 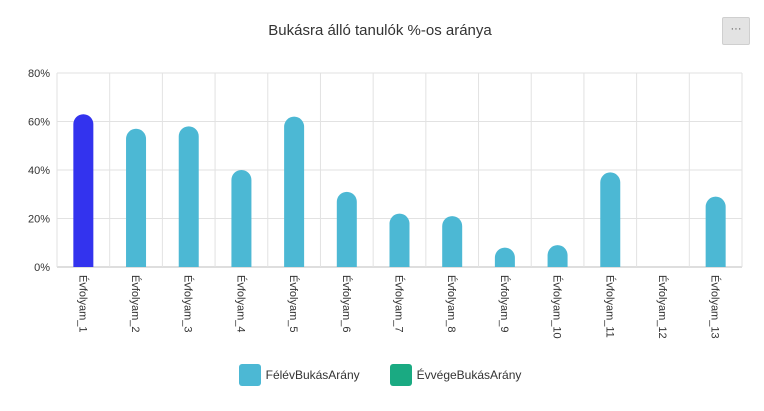 I want to click on bar-Évfolyam_6, so click(x=346, y=229).